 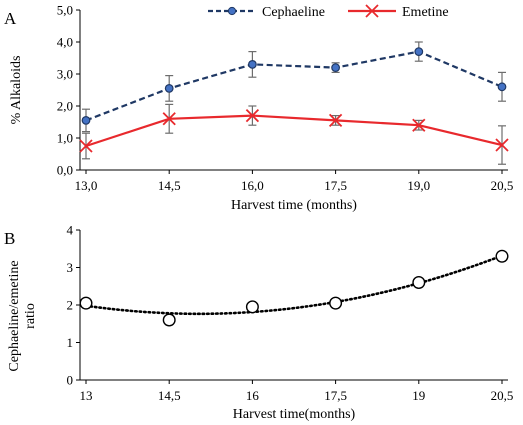 I want to click on panel-a-legend: Cephaeline Emetine, so click(x=328, y=12).